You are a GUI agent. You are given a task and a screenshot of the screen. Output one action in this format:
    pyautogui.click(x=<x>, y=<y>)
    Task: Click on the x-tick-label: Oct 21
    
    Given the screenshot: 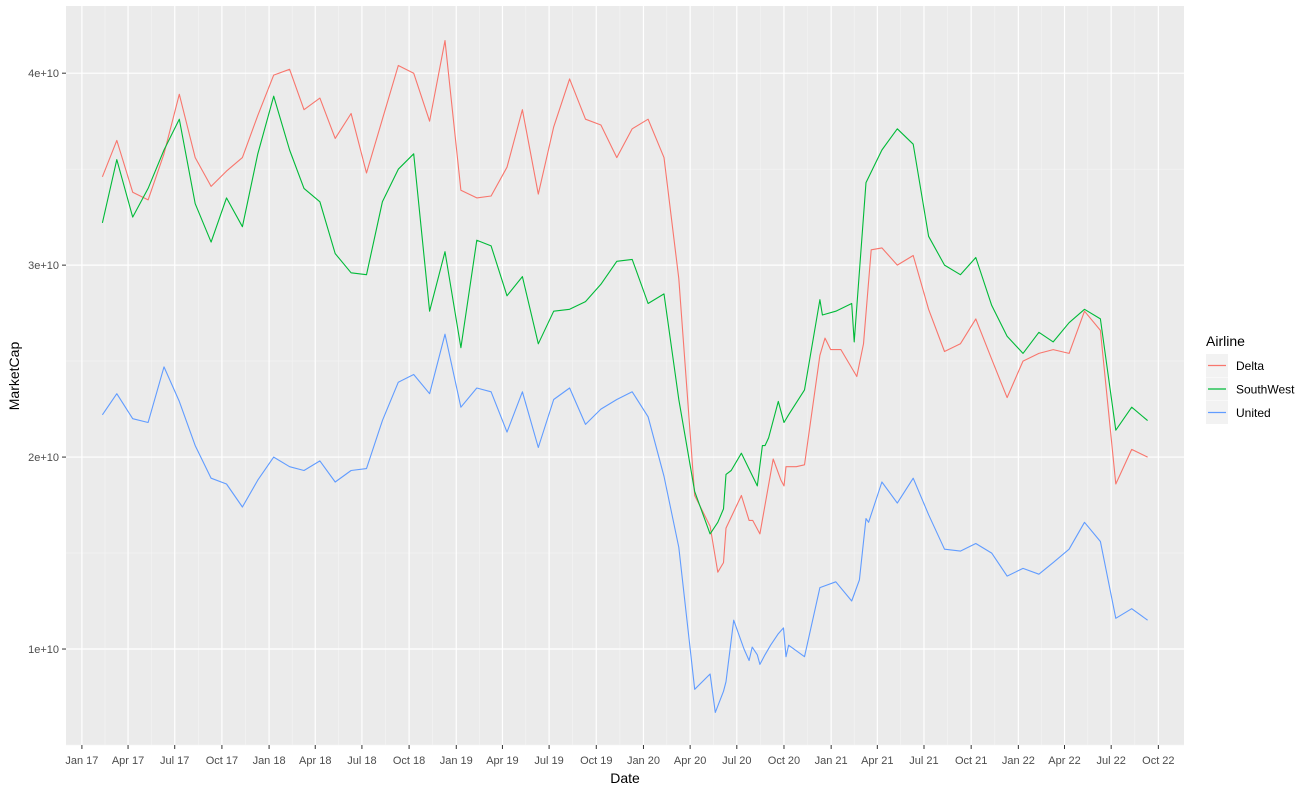 What is the action you would take?
    pyautogui.click(x=971, y=761)
    